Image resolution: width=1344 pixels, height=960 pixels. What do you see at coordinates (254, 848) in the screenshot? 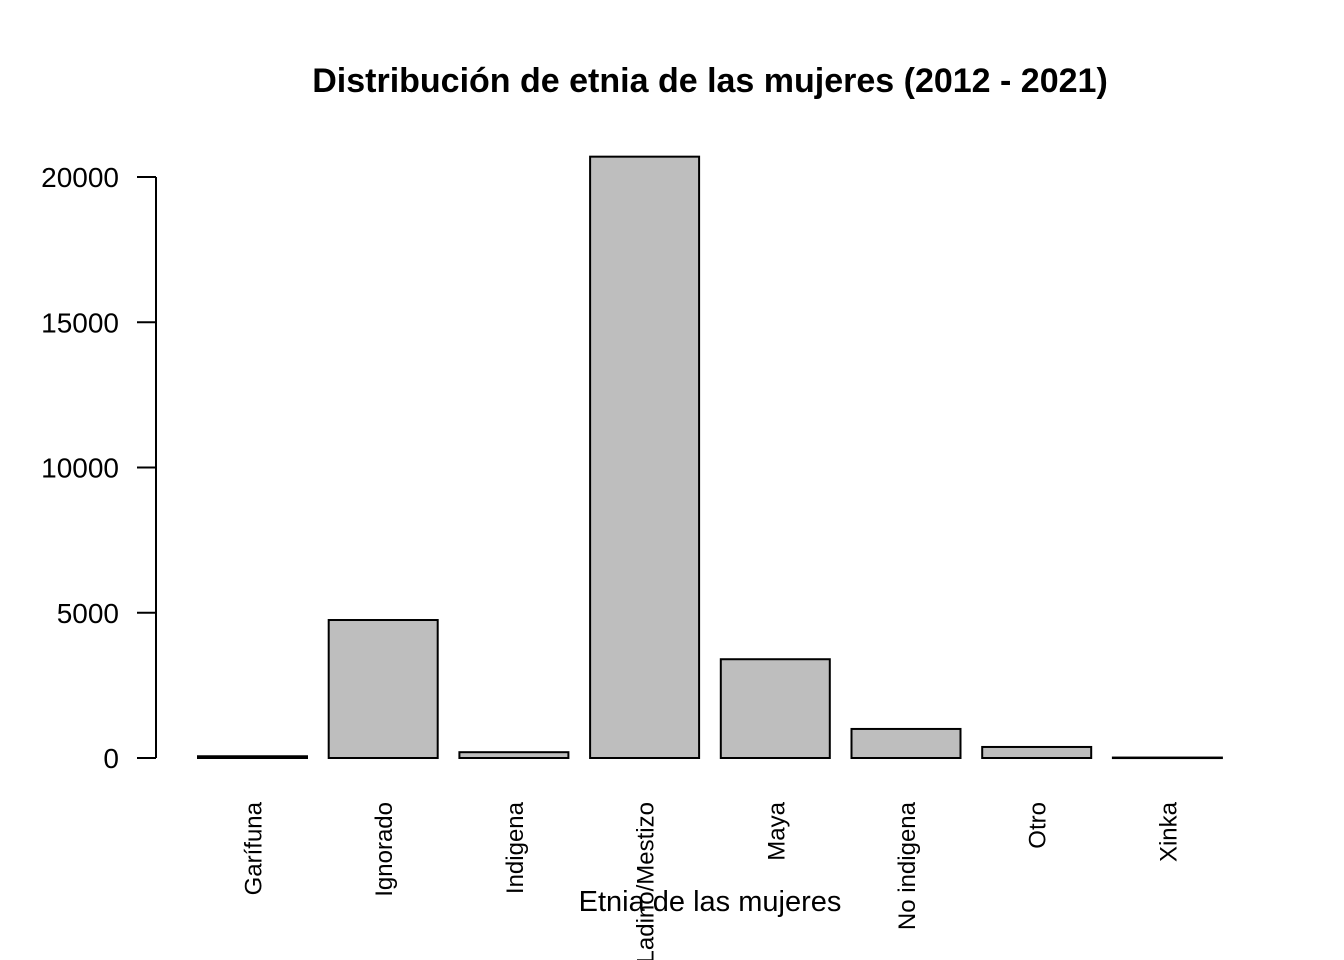
I see `x-tick-label: Garífuna` at bounding box center [254, 848].